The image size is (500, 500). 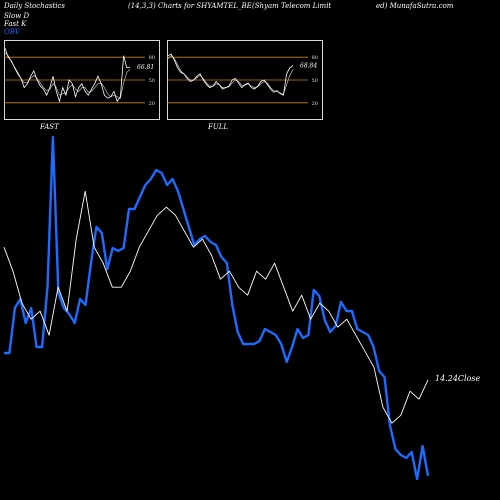 I want to click on fast-y-tick: 20, so click(x=152, y=104).